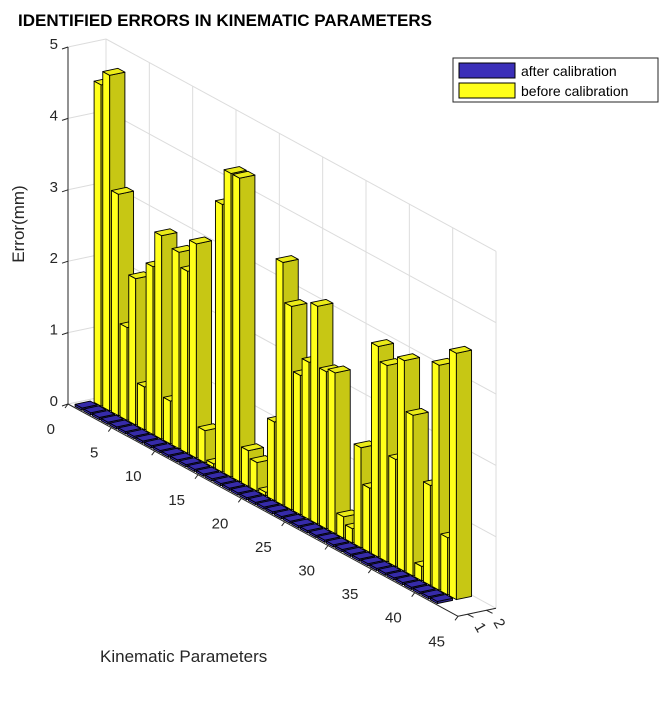  I want to click on legend-swatch-after, so click(487, 70).